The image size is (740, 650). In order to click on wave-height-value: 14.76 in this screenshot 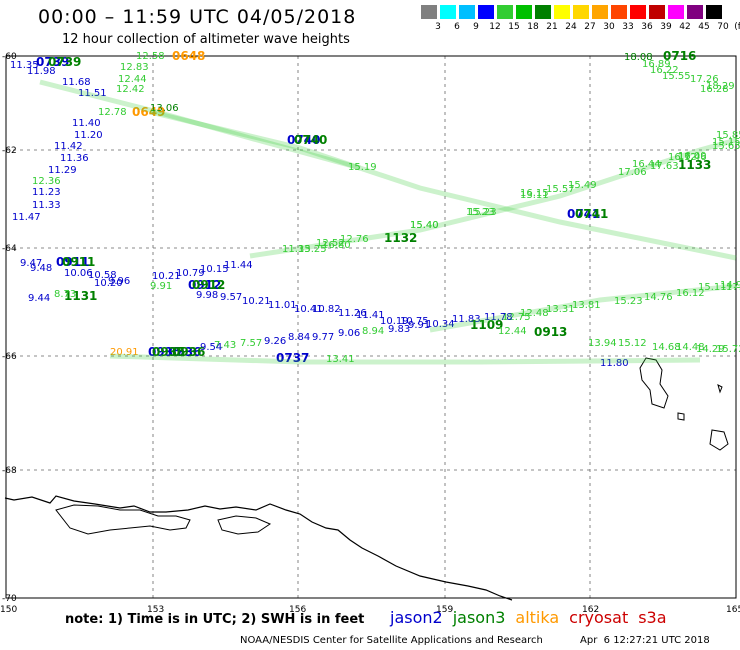, I will do `click(658, 297)`.